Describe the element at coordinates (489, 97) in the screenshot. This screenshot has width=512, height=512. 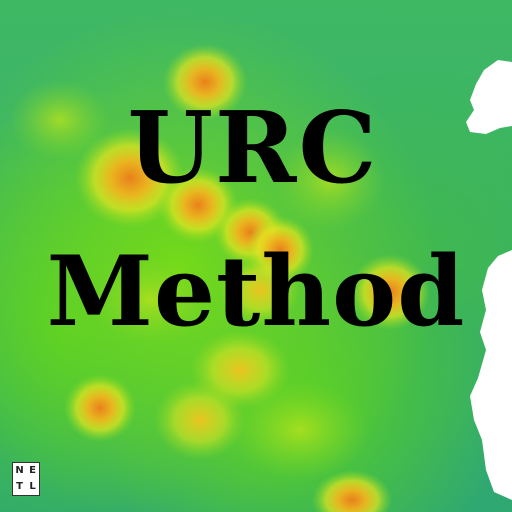
I see `no-data-shape-upper` at that location.